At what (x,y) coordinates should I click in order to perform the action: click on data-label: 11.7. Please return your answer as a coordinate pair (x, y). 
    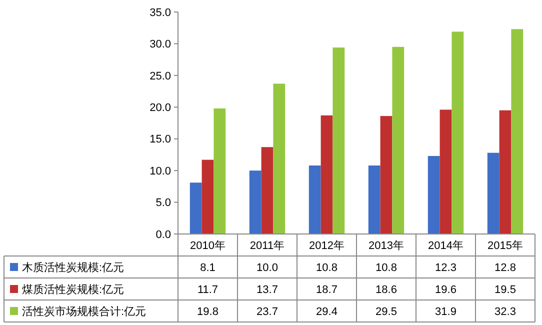
    Looking at the image, I should click on (207, 290).